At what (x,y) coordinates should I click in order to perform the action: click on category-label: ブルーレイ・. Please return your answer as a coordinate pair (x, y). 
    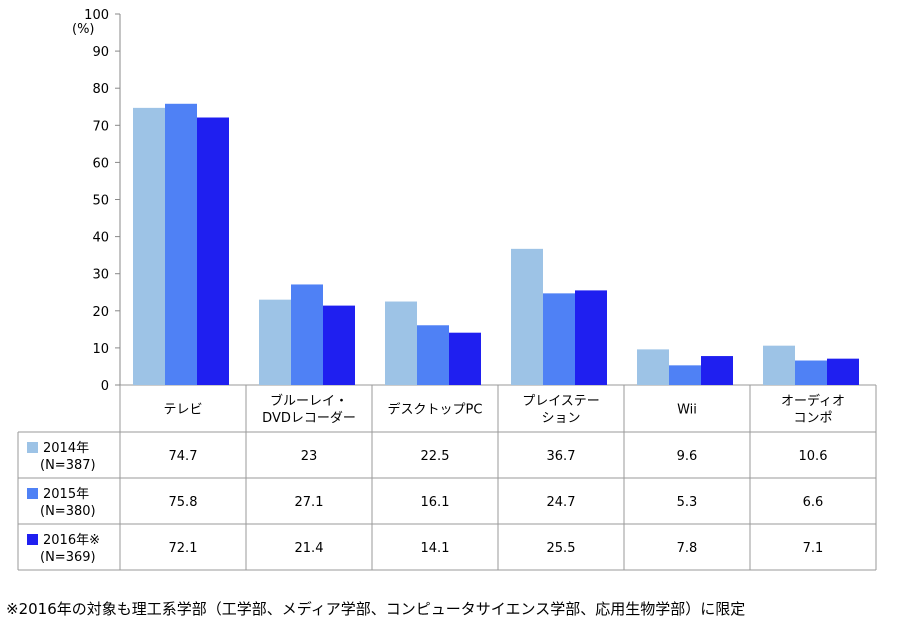
    Looking at the image, I should click on (309, 401).